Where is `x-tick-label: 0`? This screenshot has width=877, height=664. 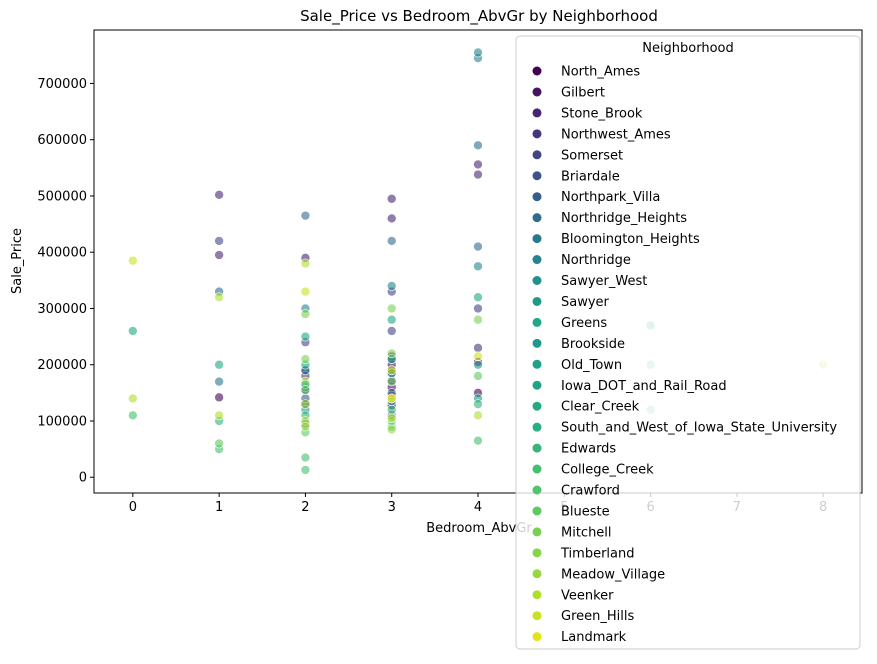
x-tick-label: 0 is located at coordinates (133, 507).